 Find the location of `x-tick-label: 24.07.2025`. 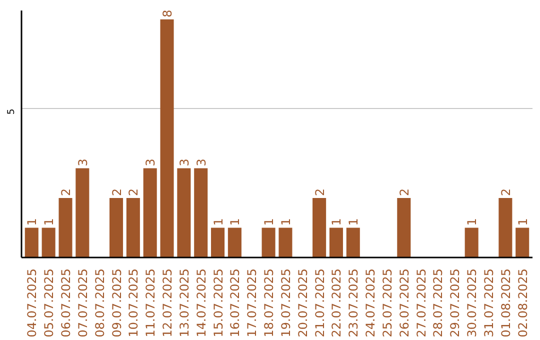

x-tick-label: 24.07.2025 is located at coordinates (371, 303).